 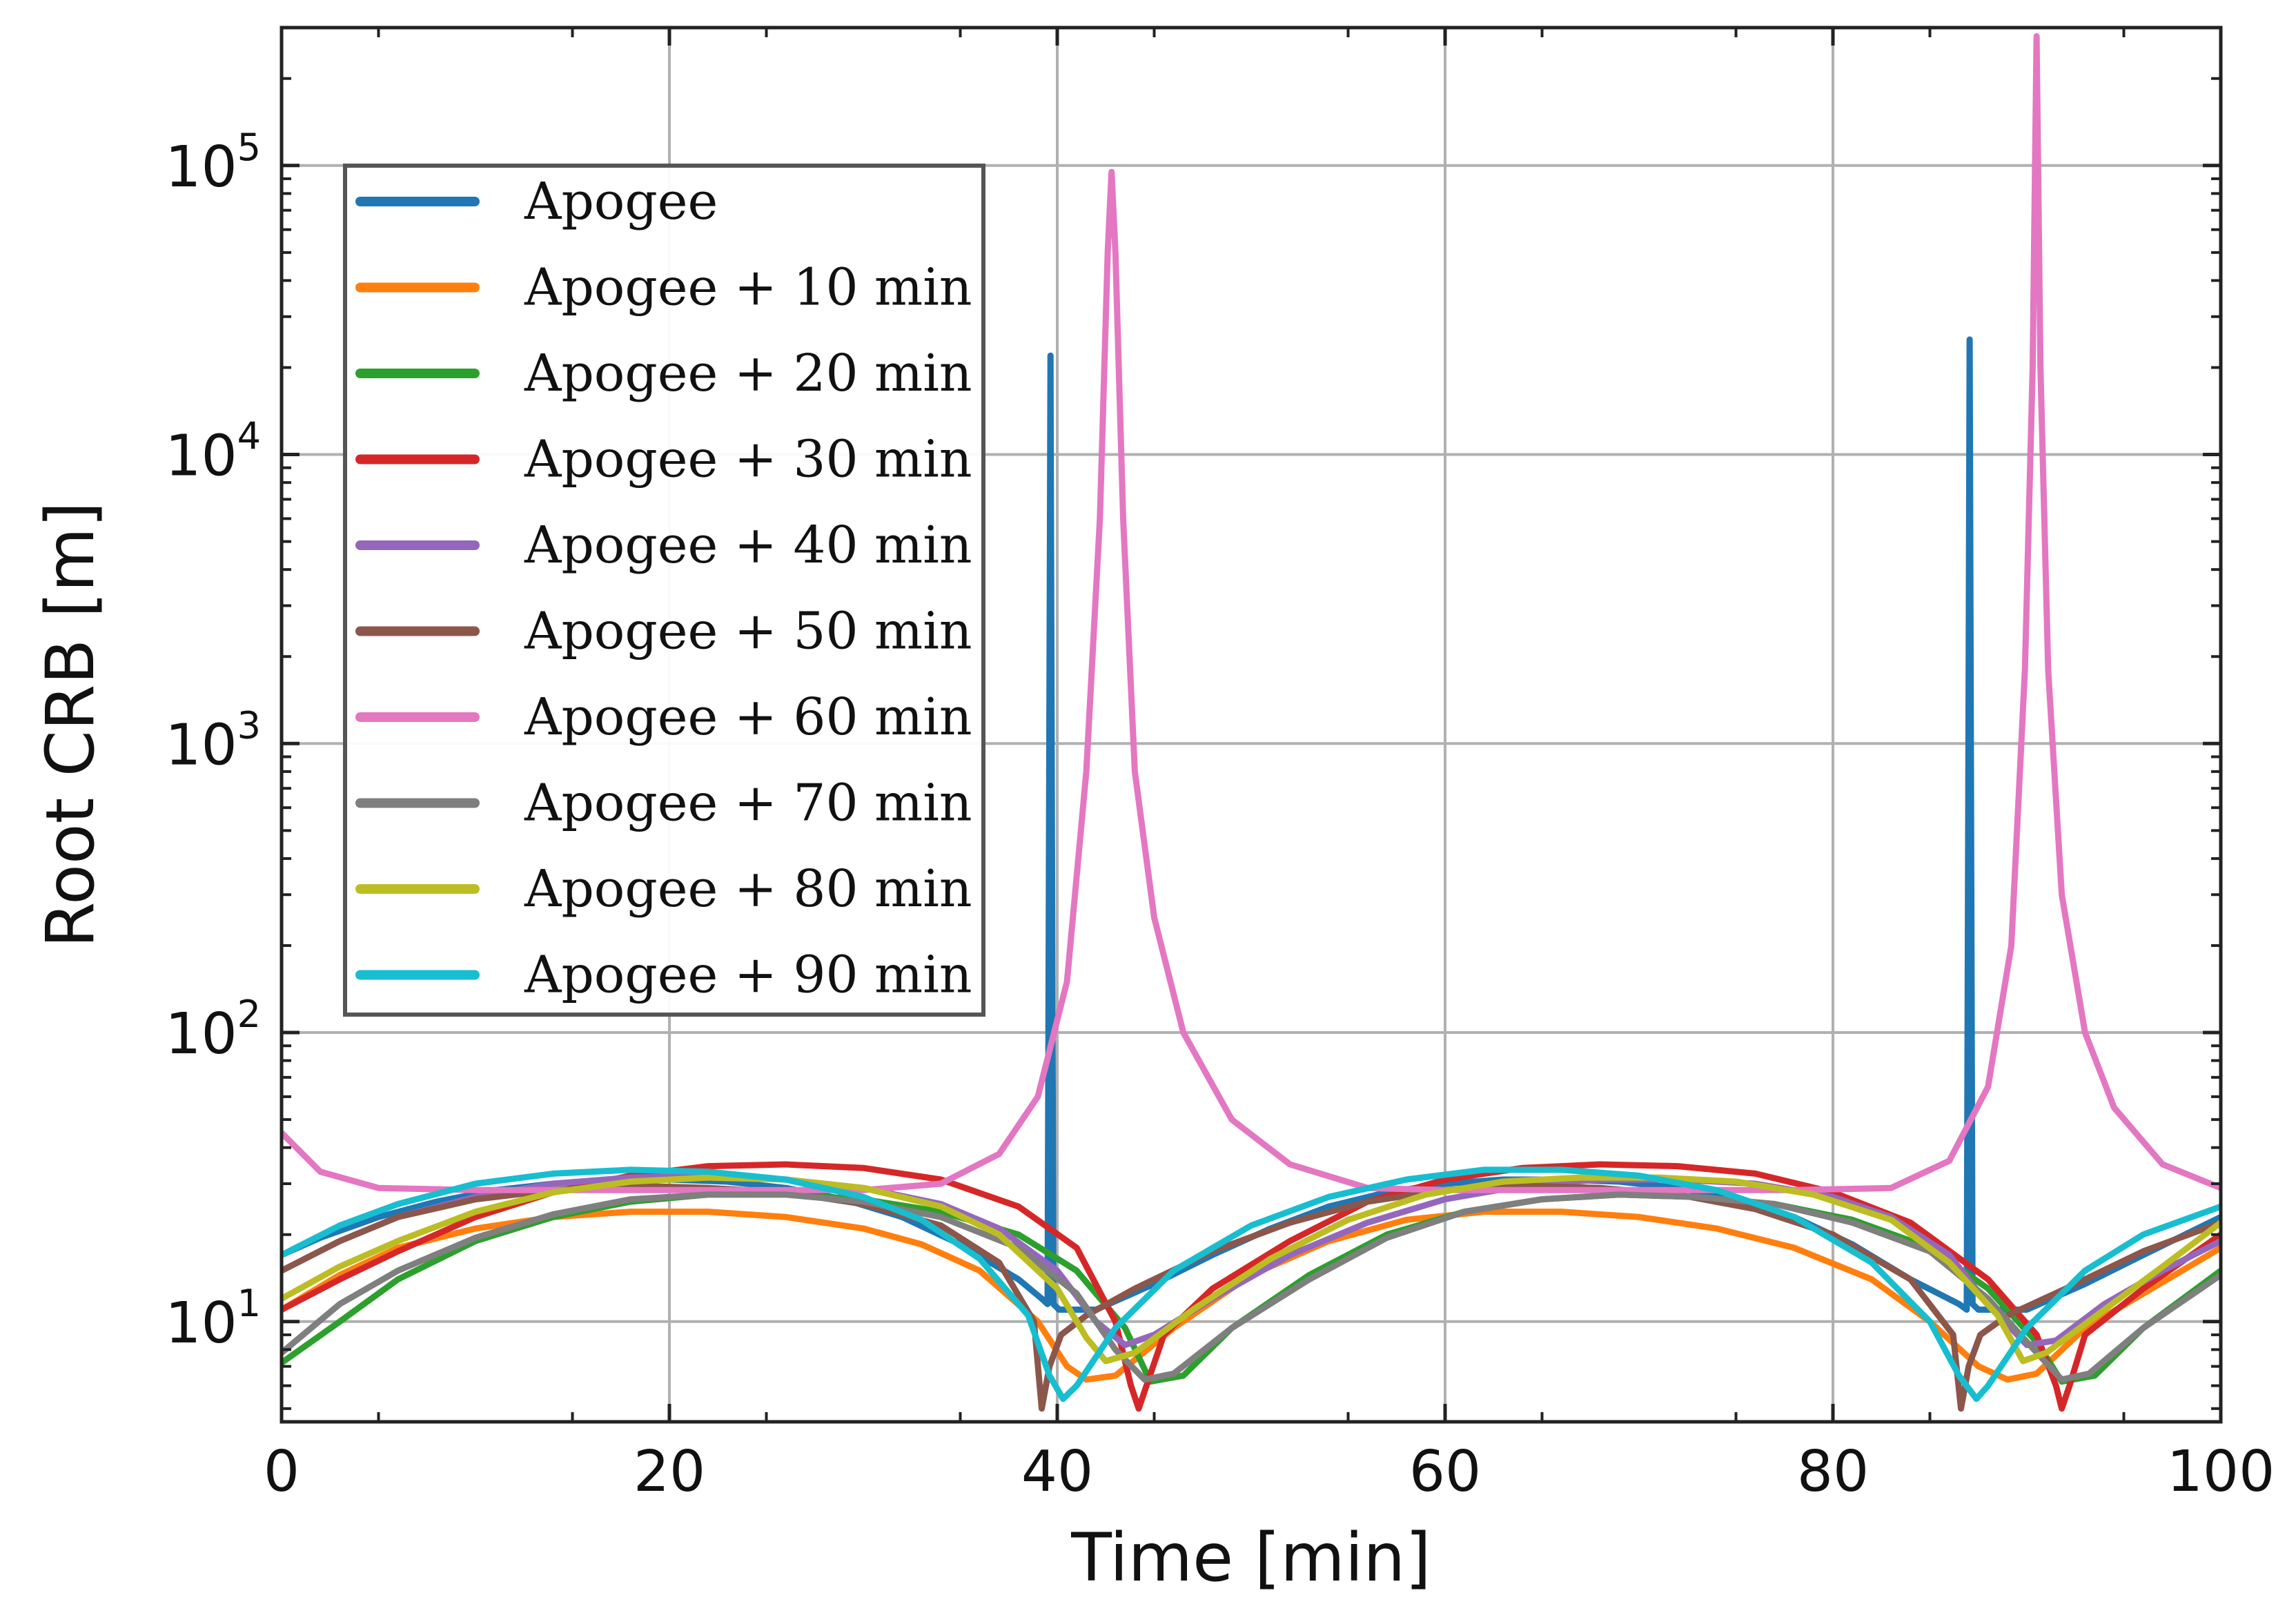 What do you see at coordinates (249, 1303) in the screenshot?
I see `y-tick-label-exponent: 1` at bounding box center [249, 1303].